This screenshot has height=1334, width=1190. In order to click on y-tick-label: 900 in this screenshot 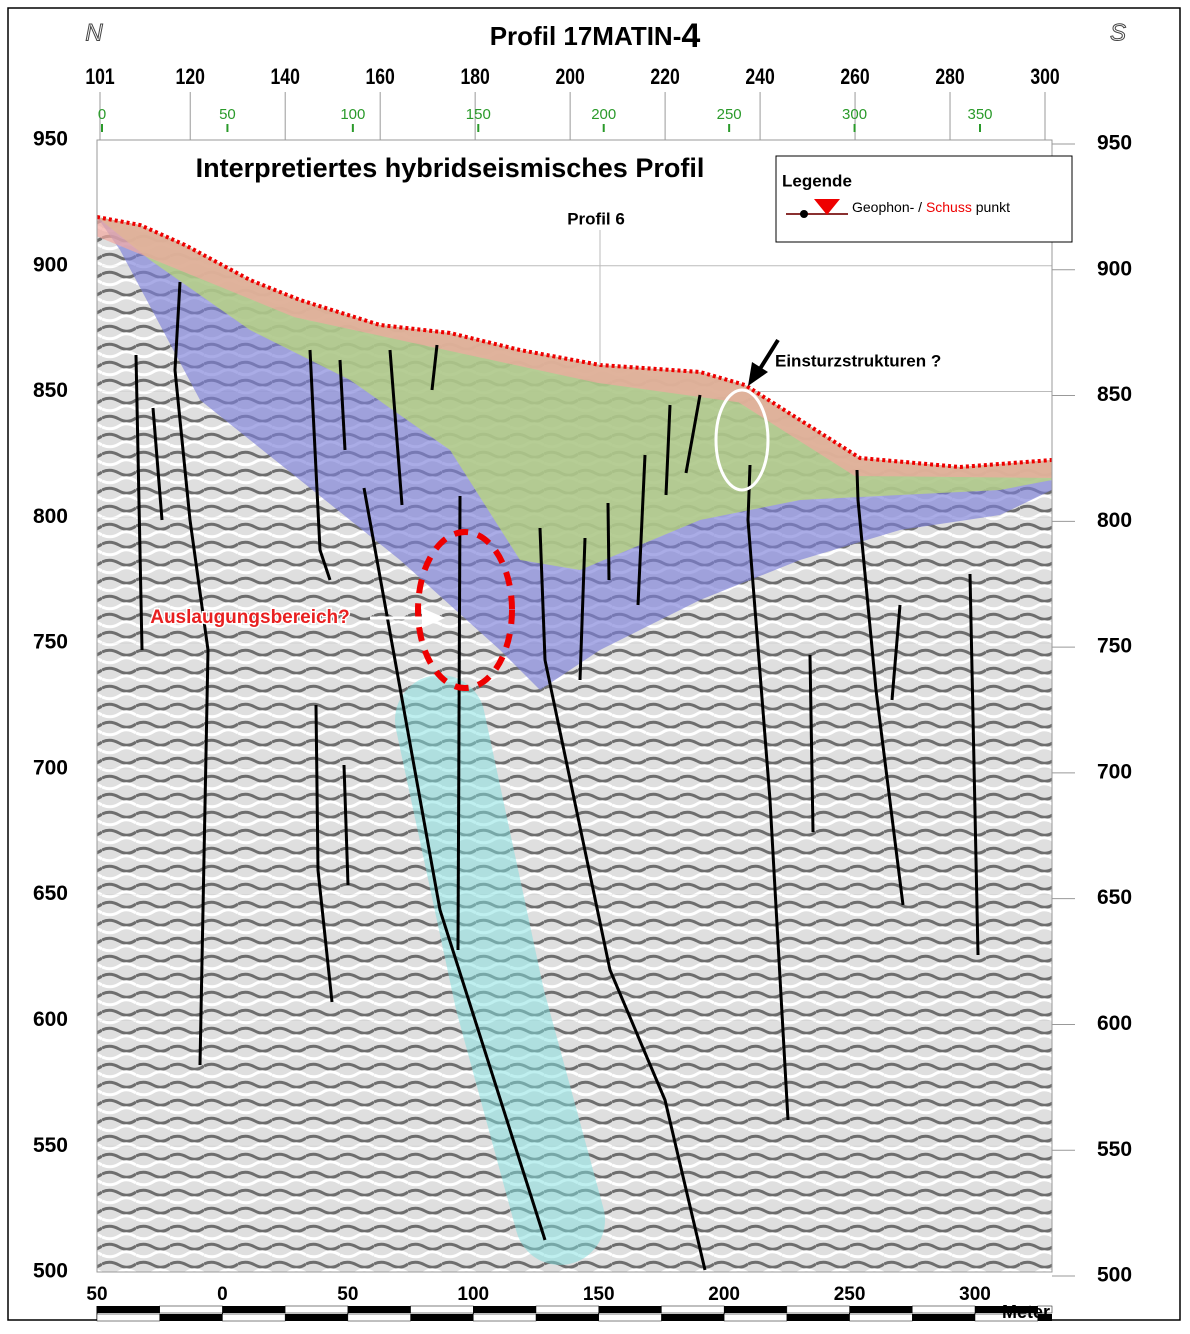, I will do `click(50, 264)`.